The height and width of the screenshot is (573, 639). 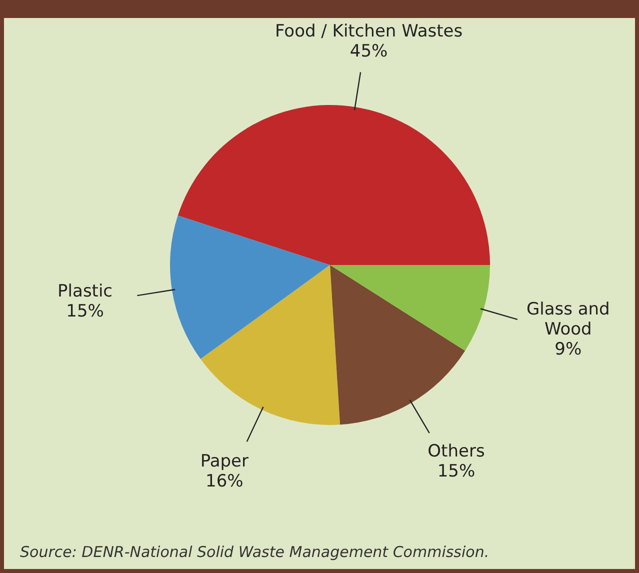 What do you see at coordinates (224, 462) in the screenshot?
I see `slice-label: Paper` at bounding box center [224, 462].